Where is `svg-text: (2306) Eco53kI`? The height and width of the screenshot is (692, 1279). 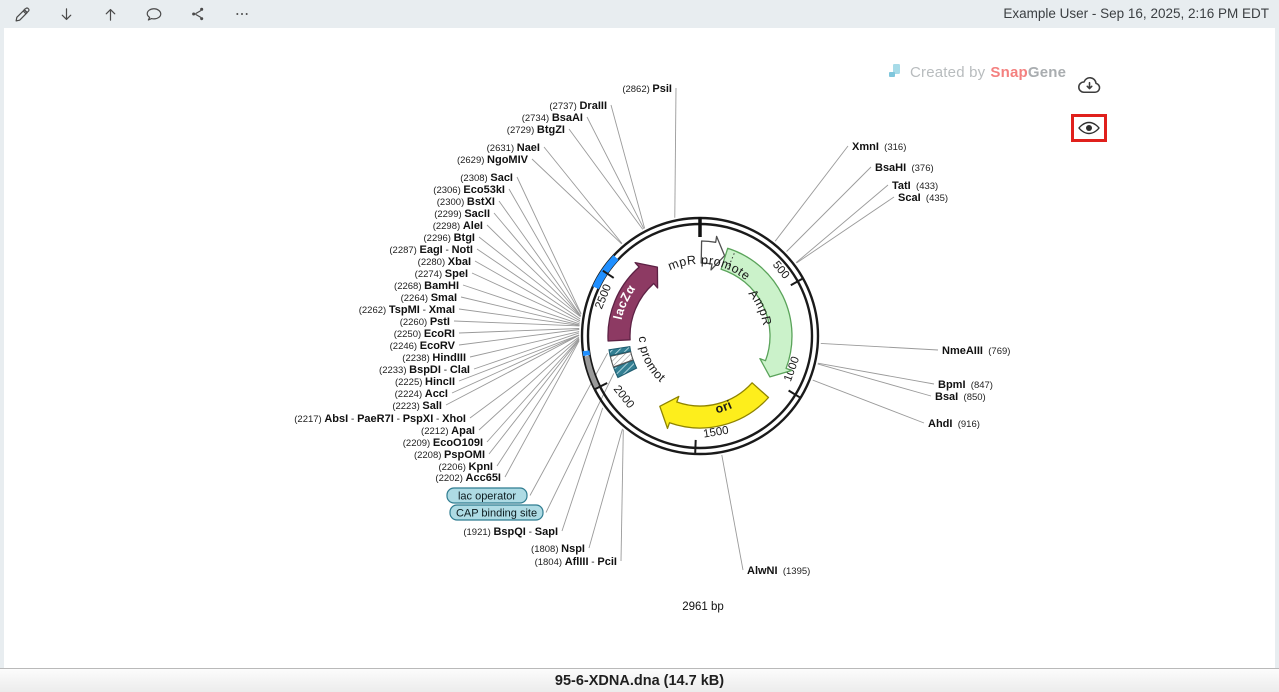 svg-text: (2306) Eco53kI is located at coordinates (469, 190).